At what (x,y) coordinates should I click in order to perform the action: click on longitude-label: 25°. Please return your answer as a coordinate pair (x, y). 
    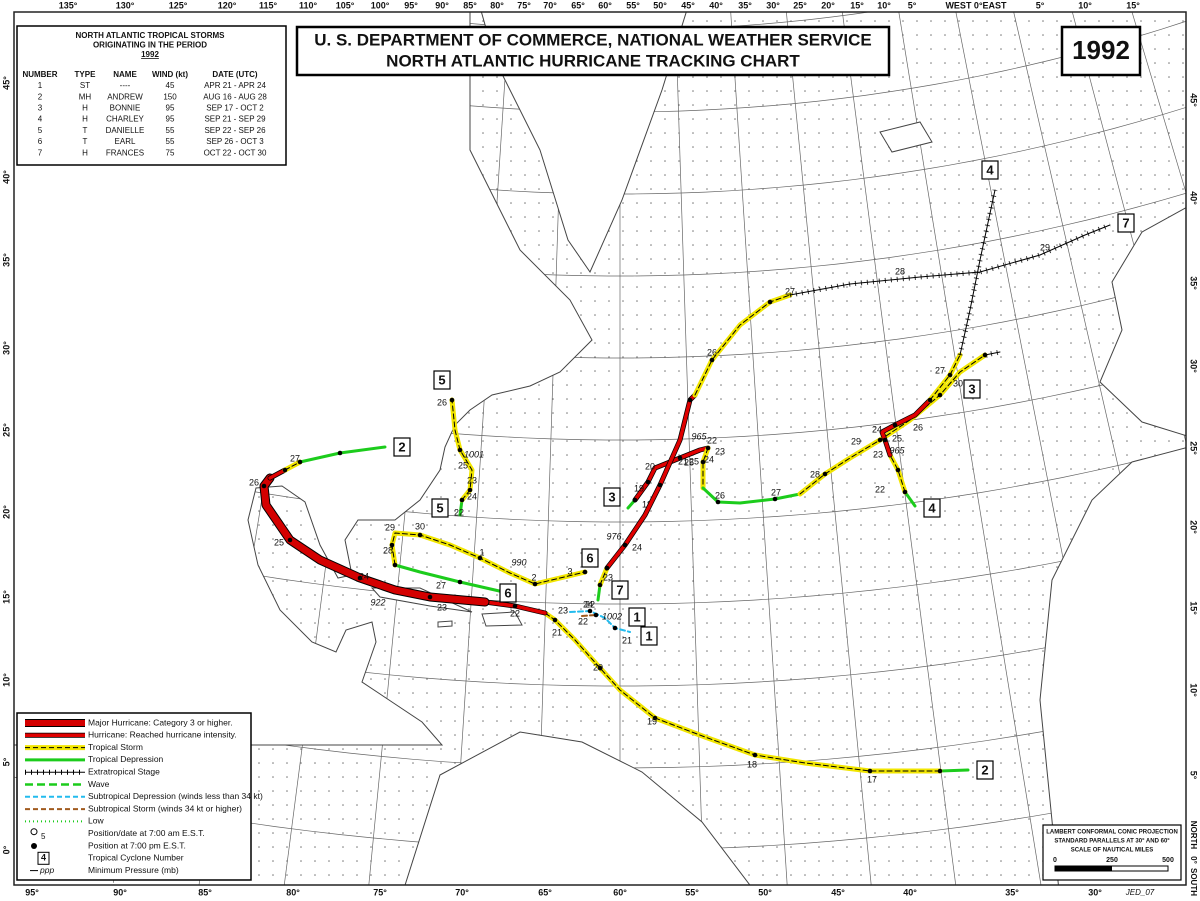
    Looking at the image, I should click on (800, 5).